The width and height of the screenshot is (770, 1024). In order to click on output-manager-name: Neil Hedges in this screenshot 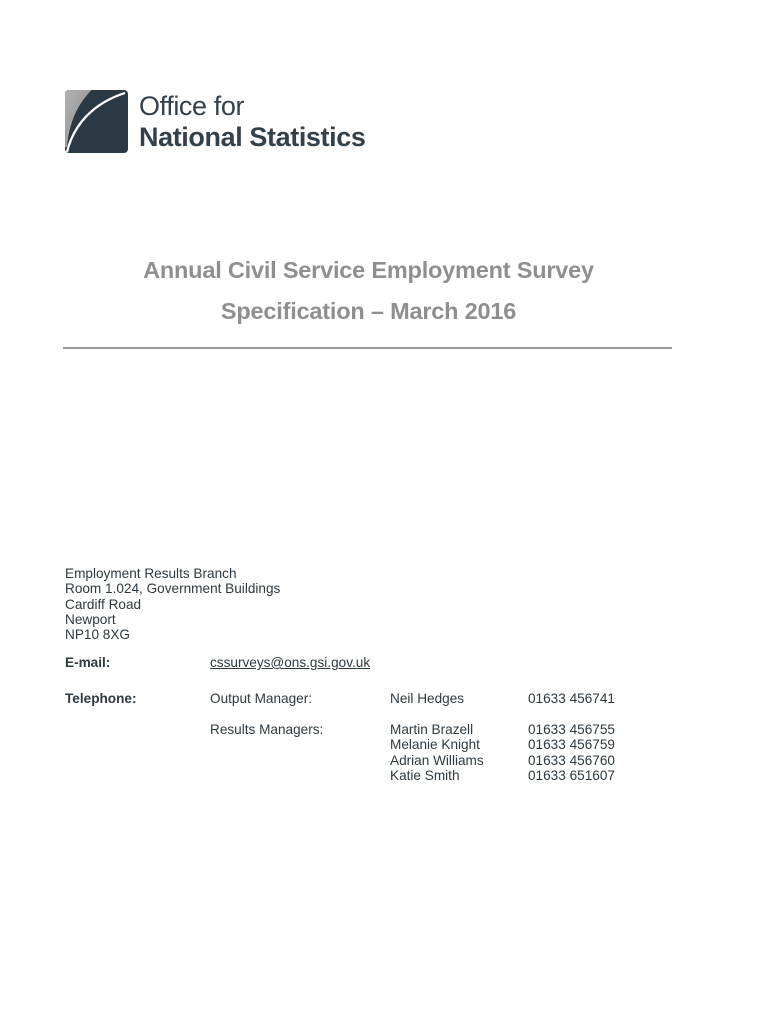, I will do `click(427, 698)`.